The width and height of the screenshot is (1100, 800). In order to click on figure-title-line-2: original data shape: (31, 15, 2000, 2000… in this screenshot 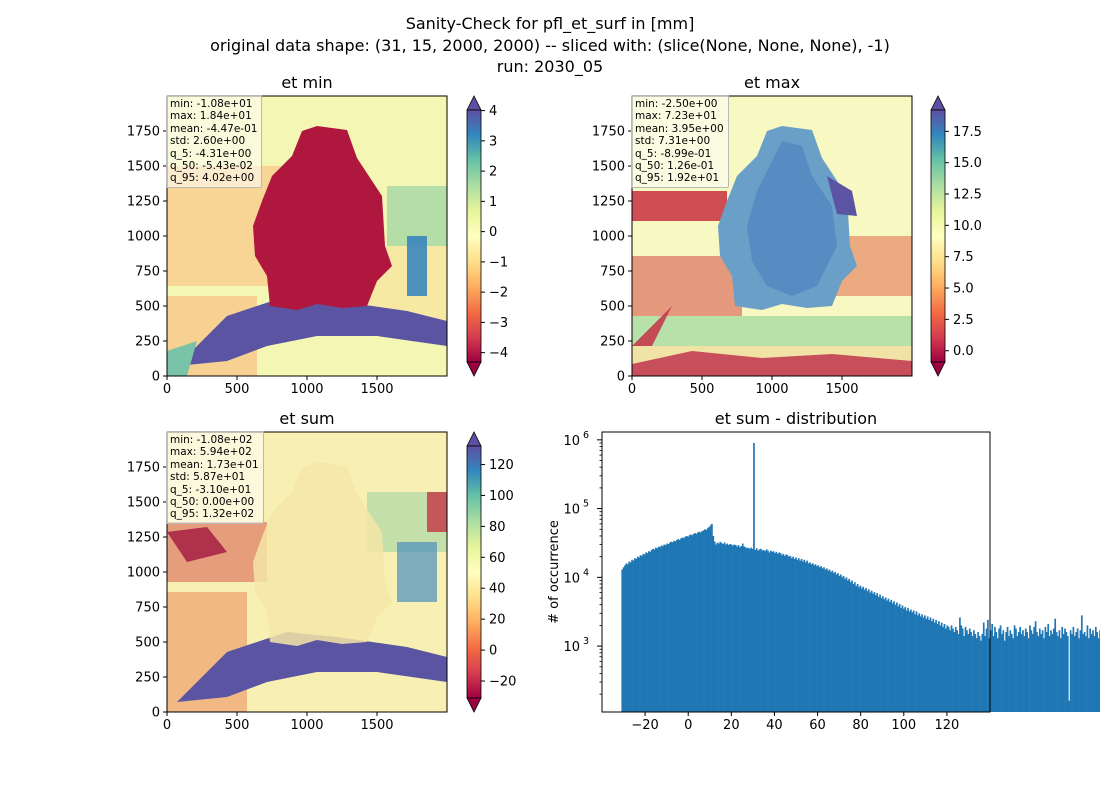, I will do `click(550, 45)`.